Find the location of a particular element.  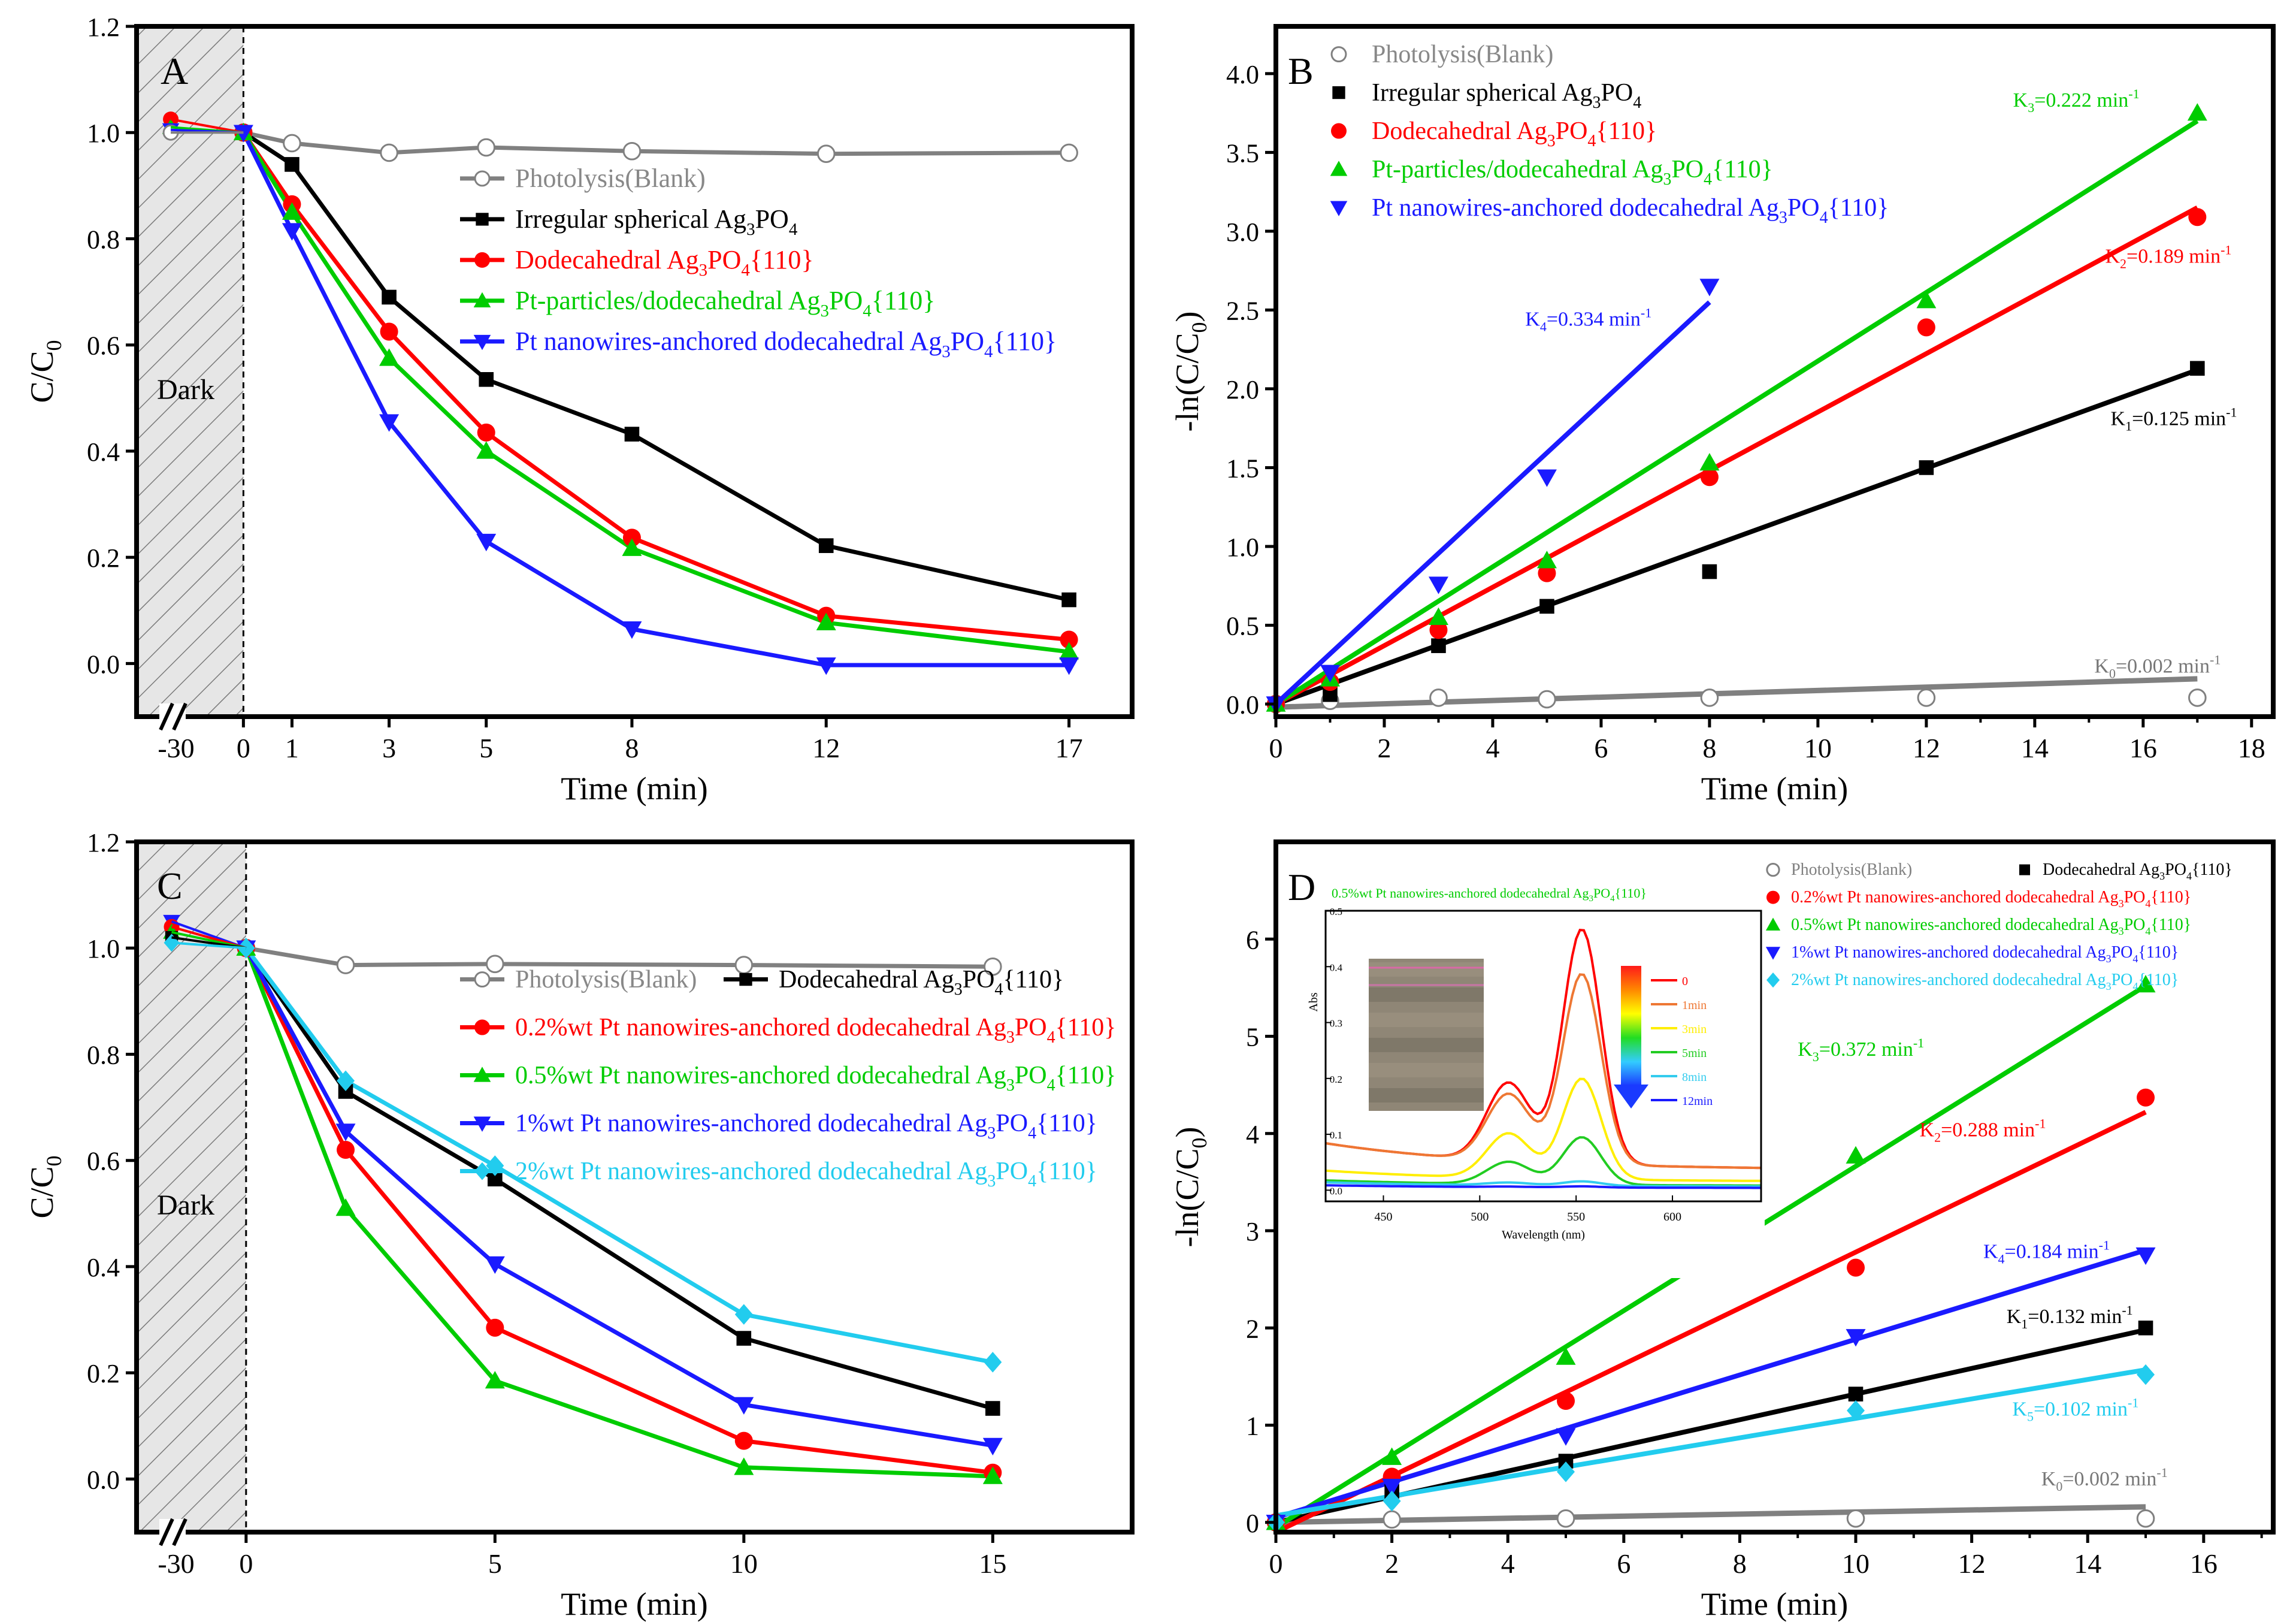

inset-frame is located at coordinates (1543, 1057).